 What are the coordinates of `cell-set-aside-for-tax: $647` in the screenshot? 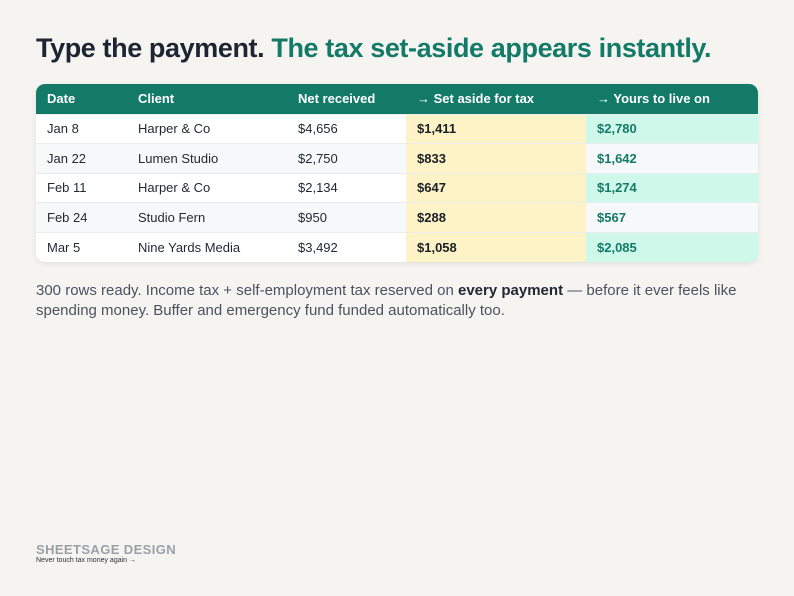 It's located at (496, 187).